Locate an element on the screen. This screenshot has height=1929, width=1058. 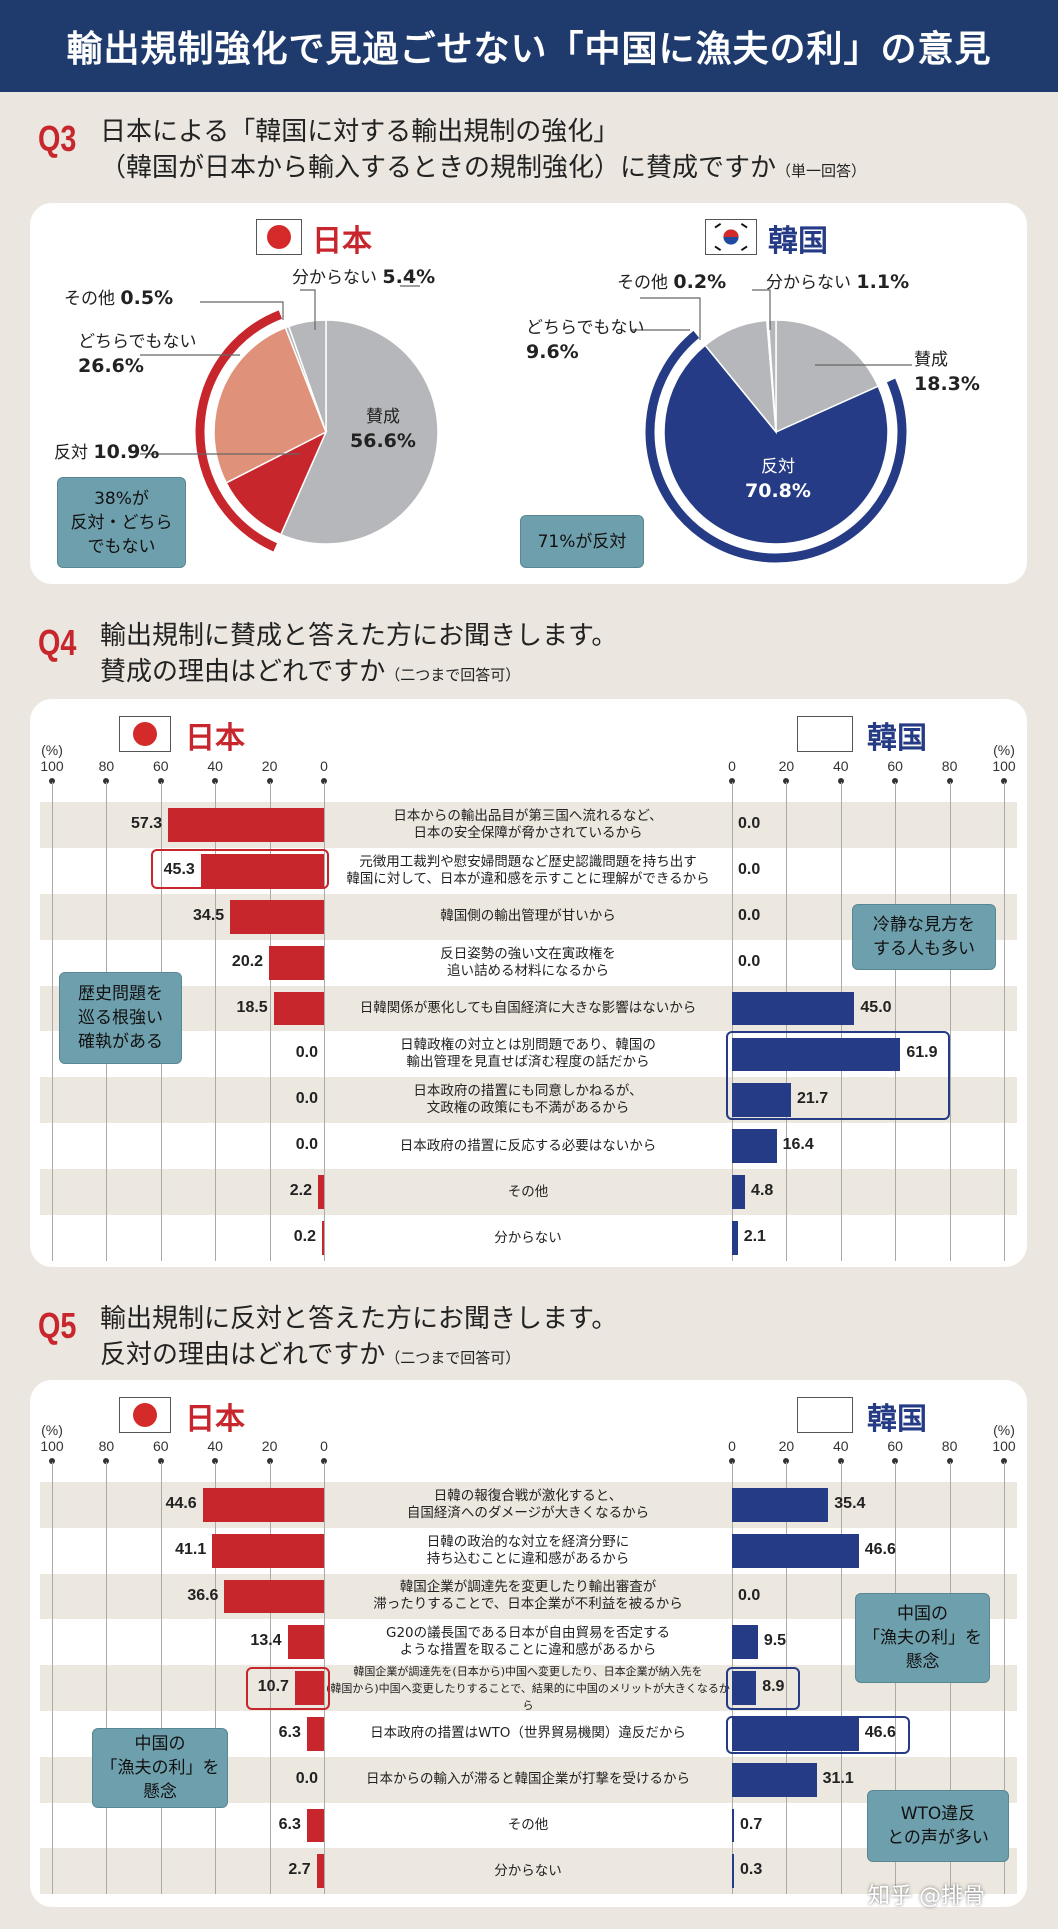
axis-unit-left: (%) is located at coordinates (52, 750).